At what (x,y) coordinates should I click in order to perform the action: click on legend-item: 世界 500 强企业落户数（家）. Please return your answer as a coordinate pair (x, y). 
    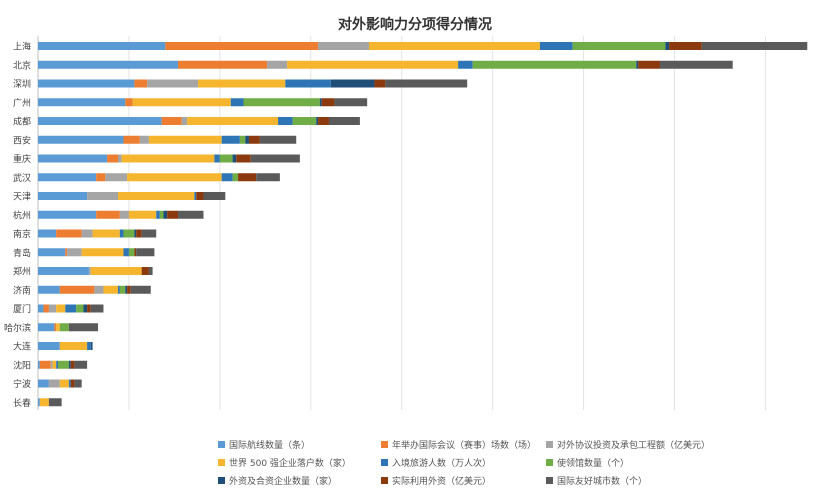
    Looking at the image, I should click on (284, 462).